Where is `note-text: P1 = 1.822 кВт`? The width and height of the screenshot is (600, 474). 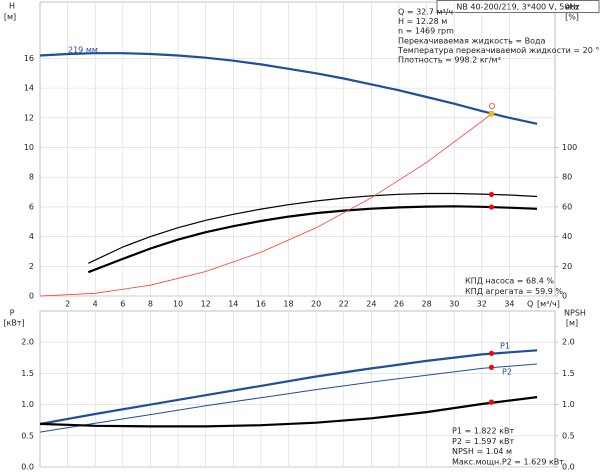 note-text: P1 = 1.822 кВт is located at coordinates (483, 431).